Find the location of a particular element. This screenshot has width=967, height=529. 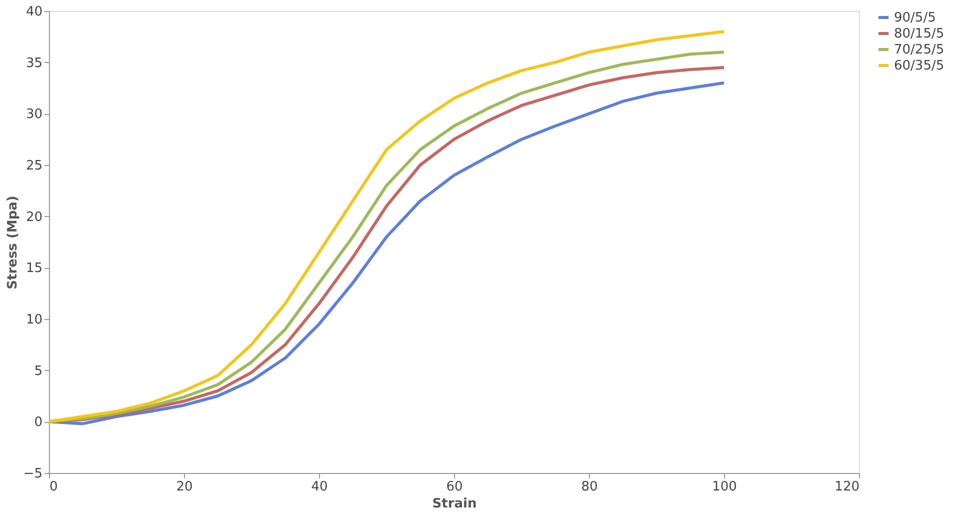

x-tick-label: 0 is located at coordinates (54, 487).